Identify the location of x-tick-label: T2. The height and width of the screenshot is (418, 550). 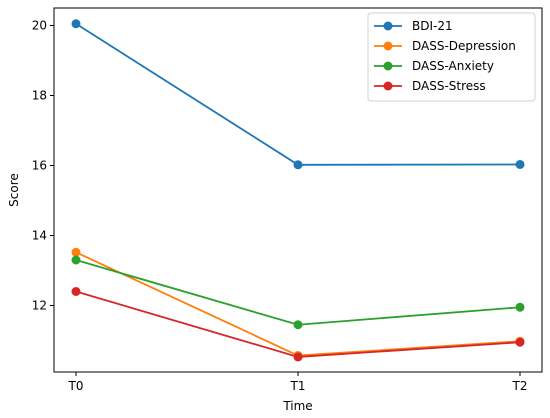
(520, 386).